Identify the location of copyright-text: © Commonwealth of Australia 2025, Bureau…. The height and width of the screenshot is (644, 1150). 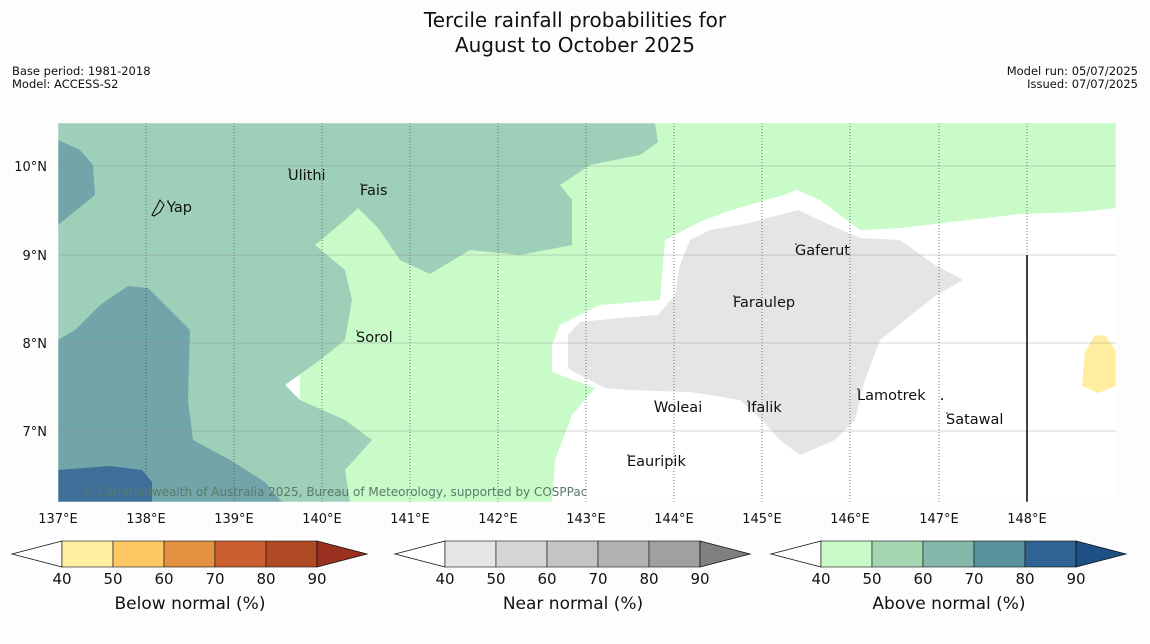
(334, 492).